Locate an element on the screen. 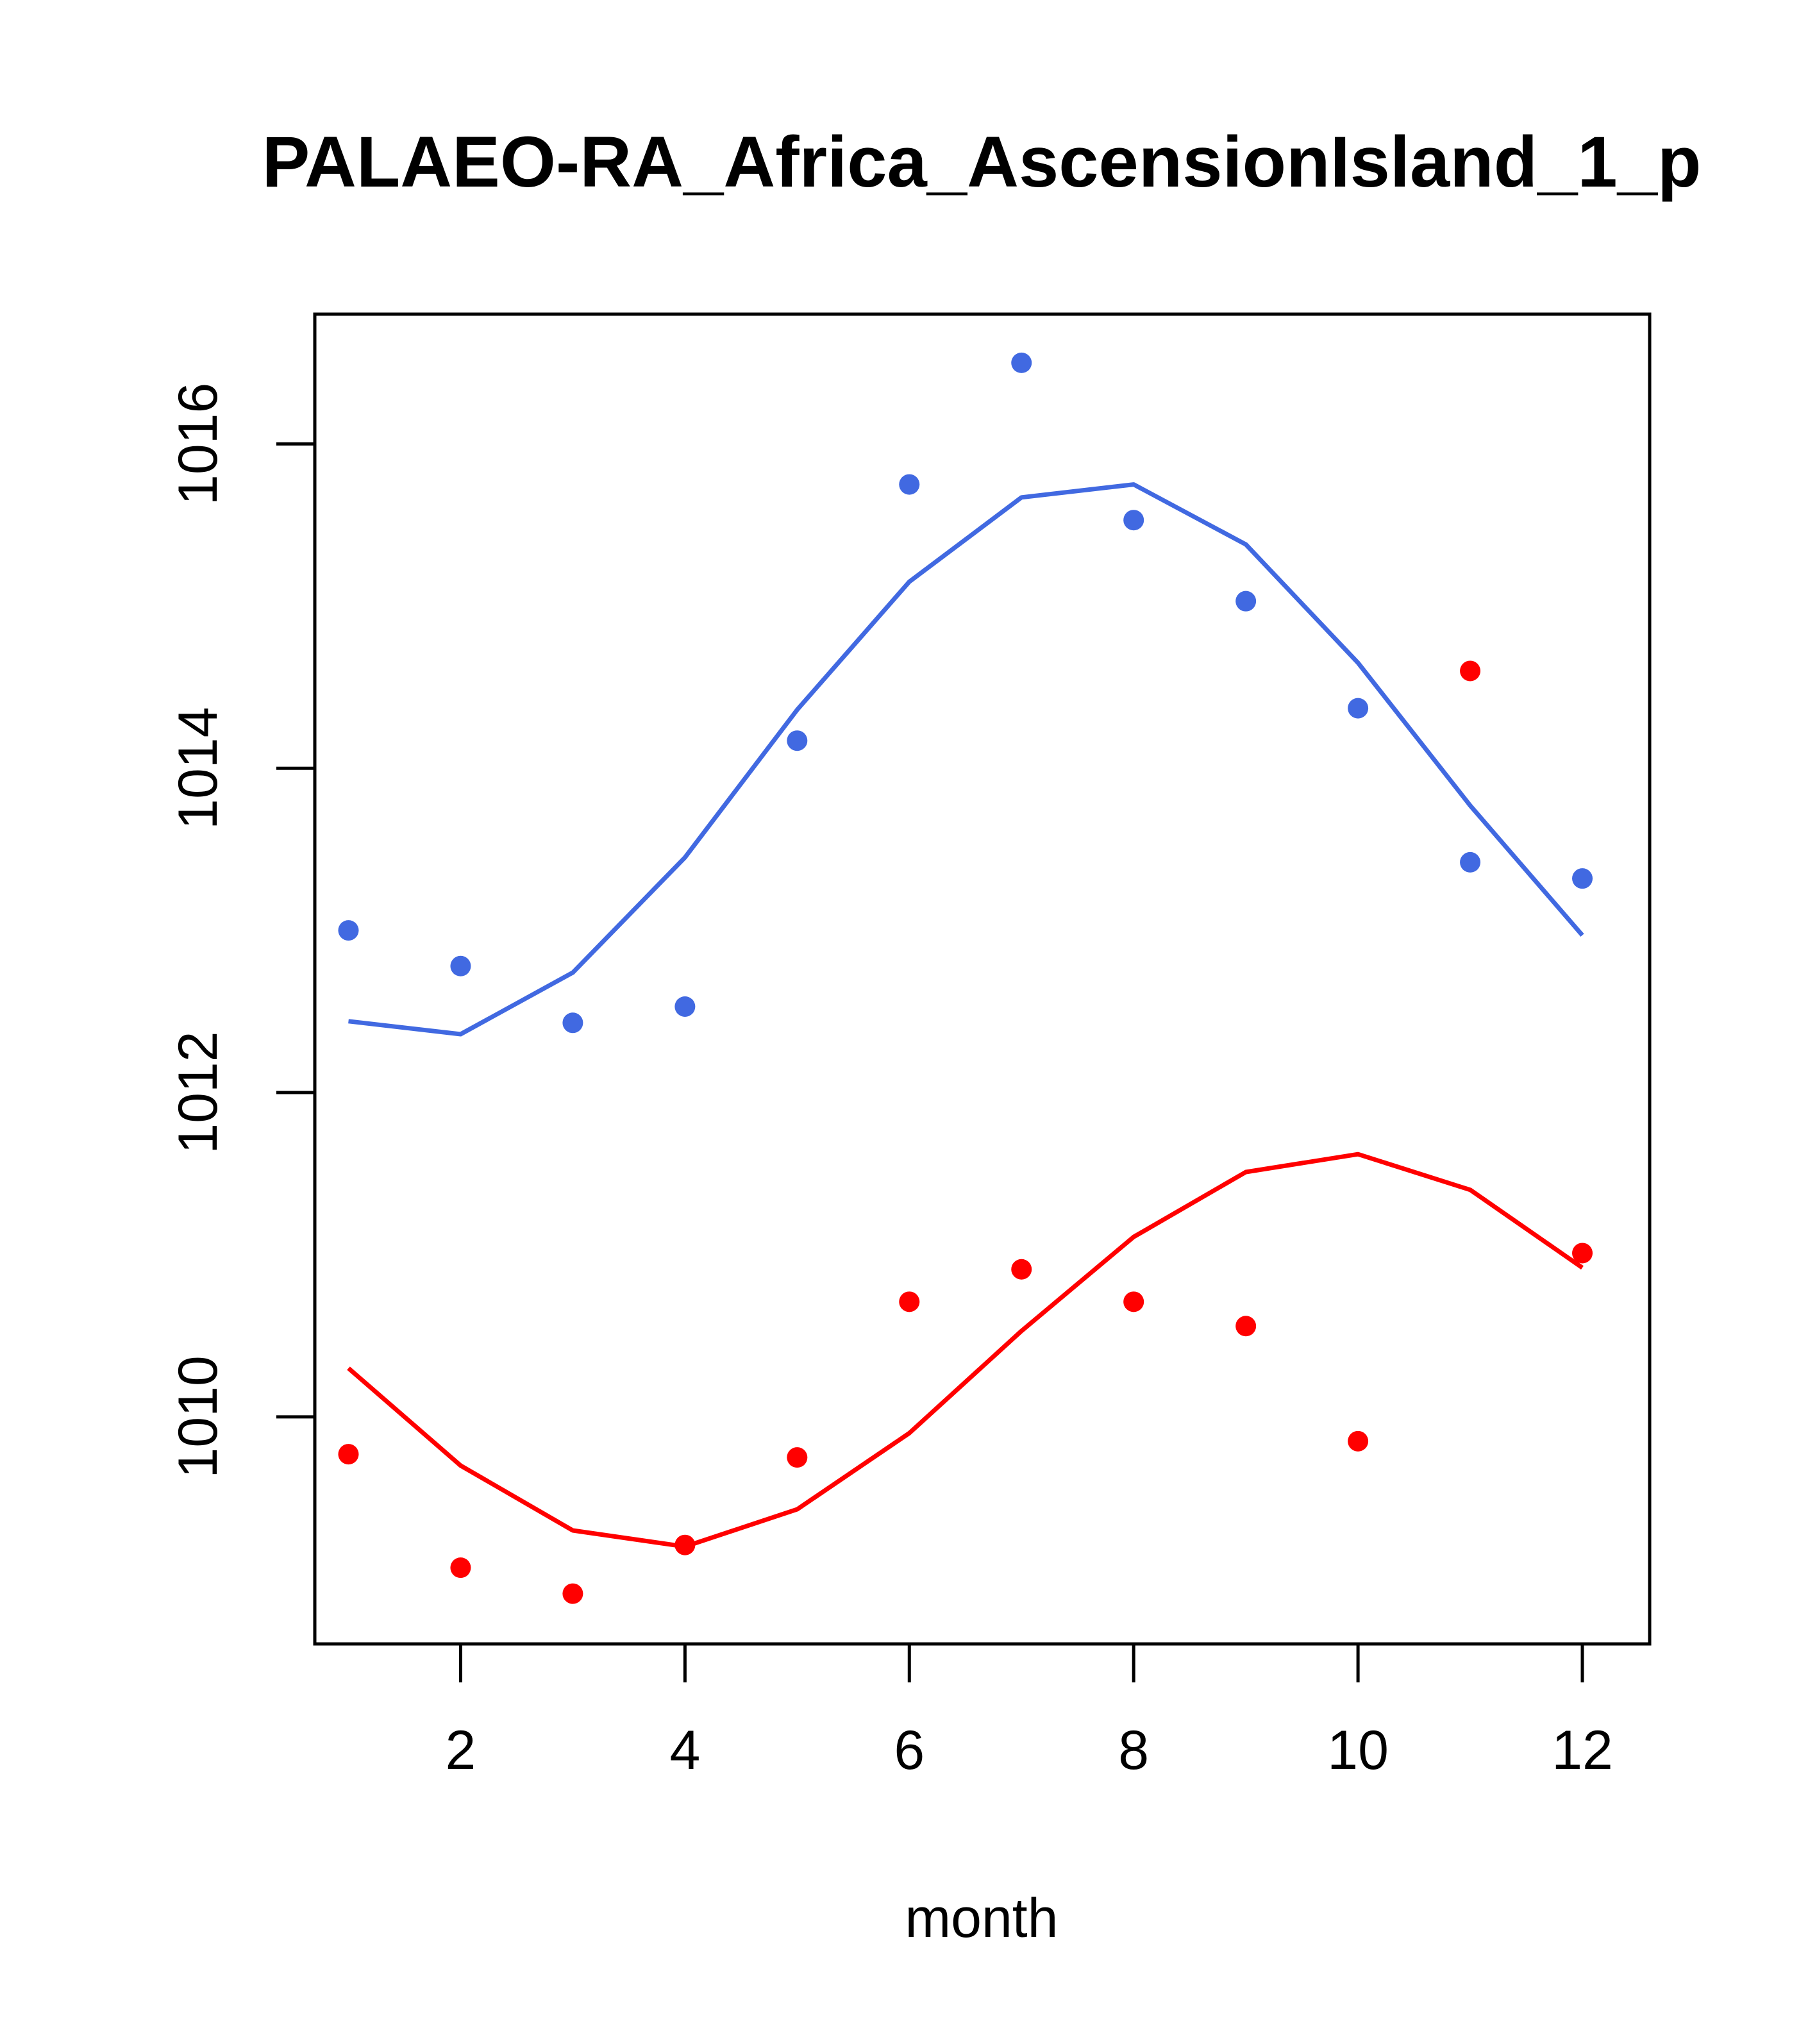  x-axis-title: month is located at coordinates (981, 1919).